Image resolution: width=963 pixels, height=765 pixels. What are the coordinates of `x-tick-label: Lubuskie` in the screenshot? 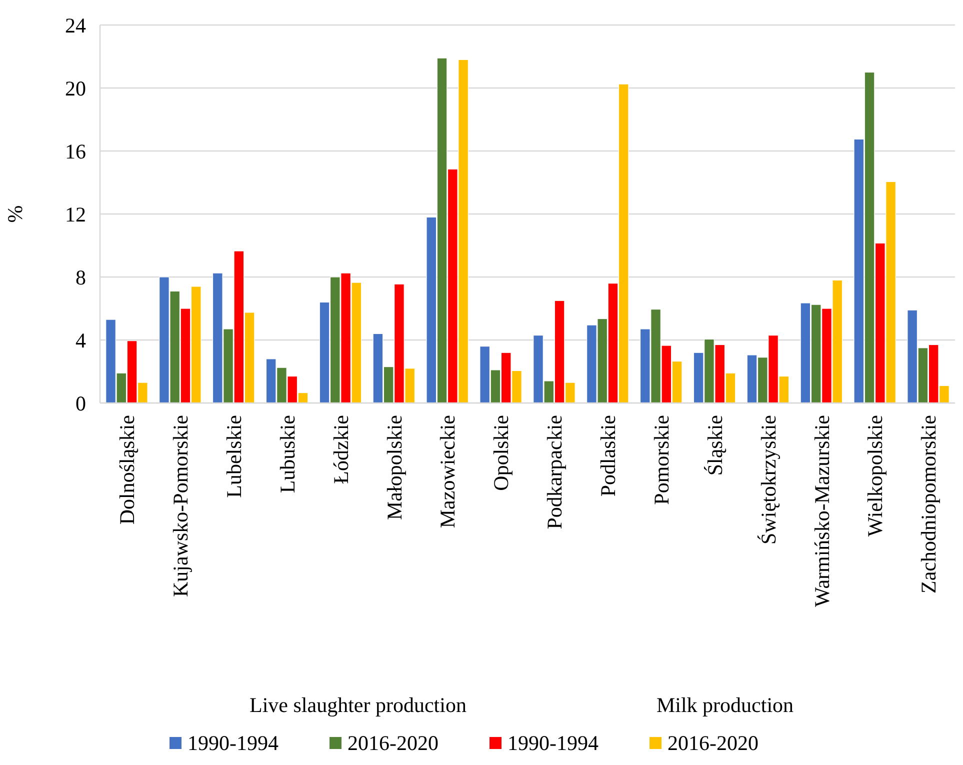 It's located at (287, 454).